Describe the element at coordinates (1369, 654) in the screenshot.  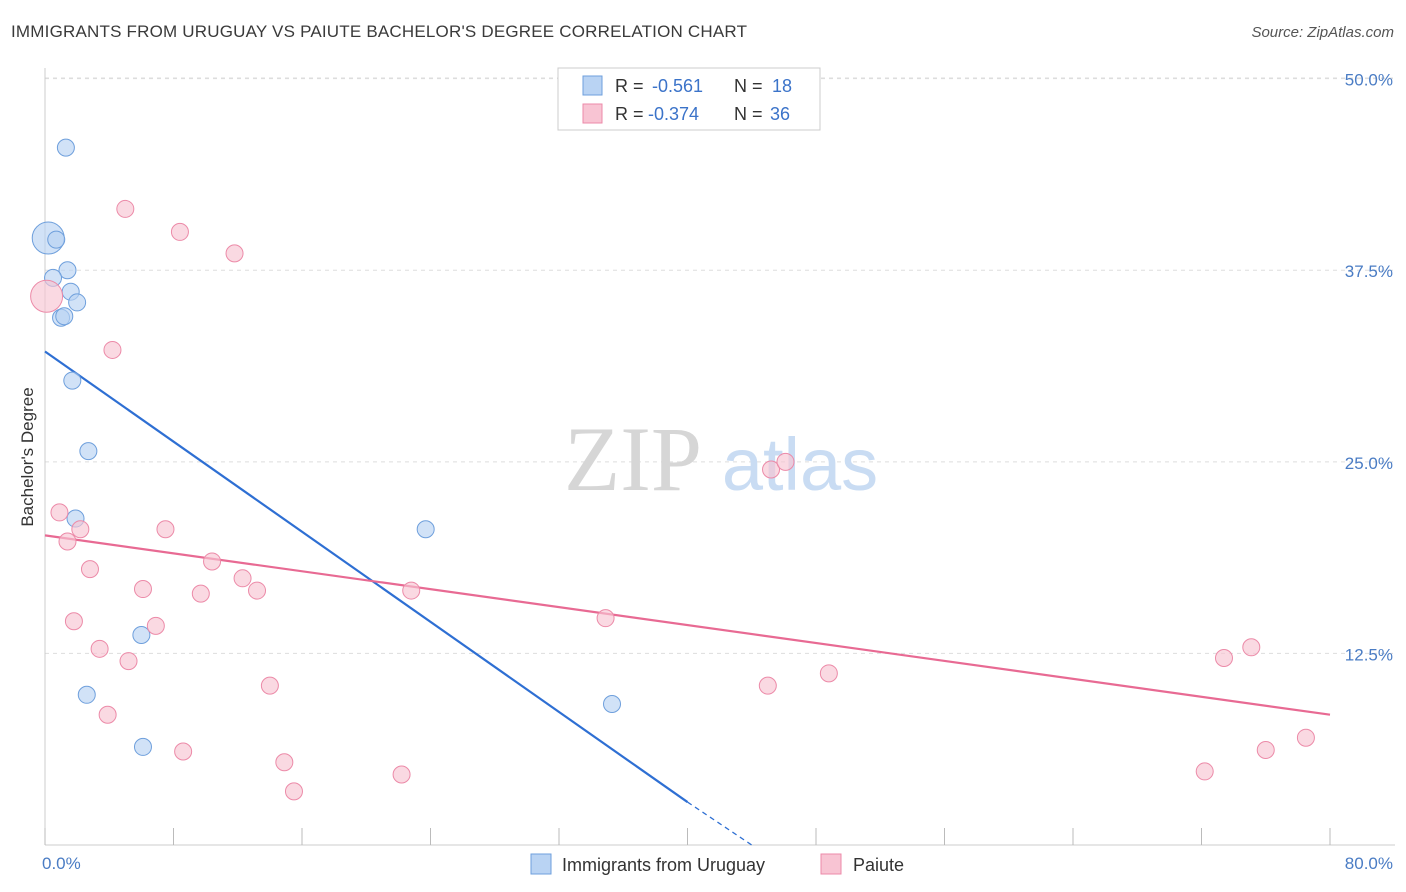
I see `y-tick-label: 12.5%` at that location.